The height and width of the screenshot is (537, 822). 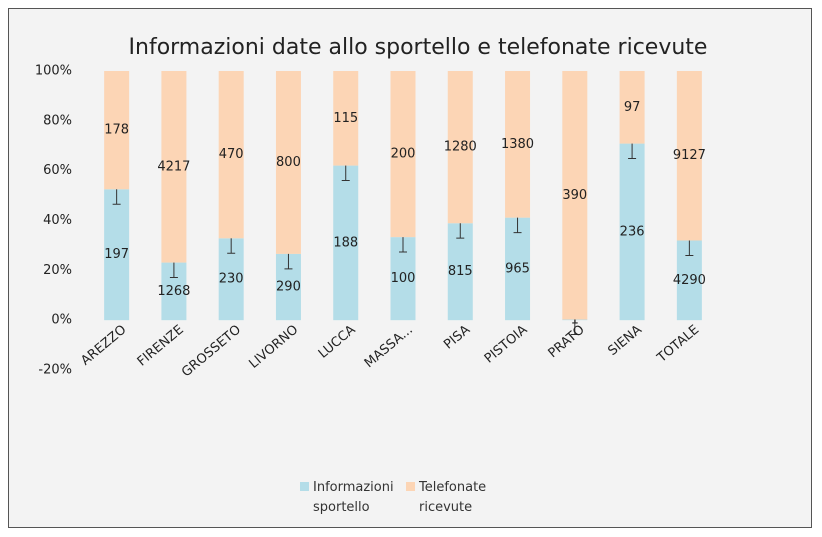 I want to click on data-label: 290, so click(x=288, y=287).